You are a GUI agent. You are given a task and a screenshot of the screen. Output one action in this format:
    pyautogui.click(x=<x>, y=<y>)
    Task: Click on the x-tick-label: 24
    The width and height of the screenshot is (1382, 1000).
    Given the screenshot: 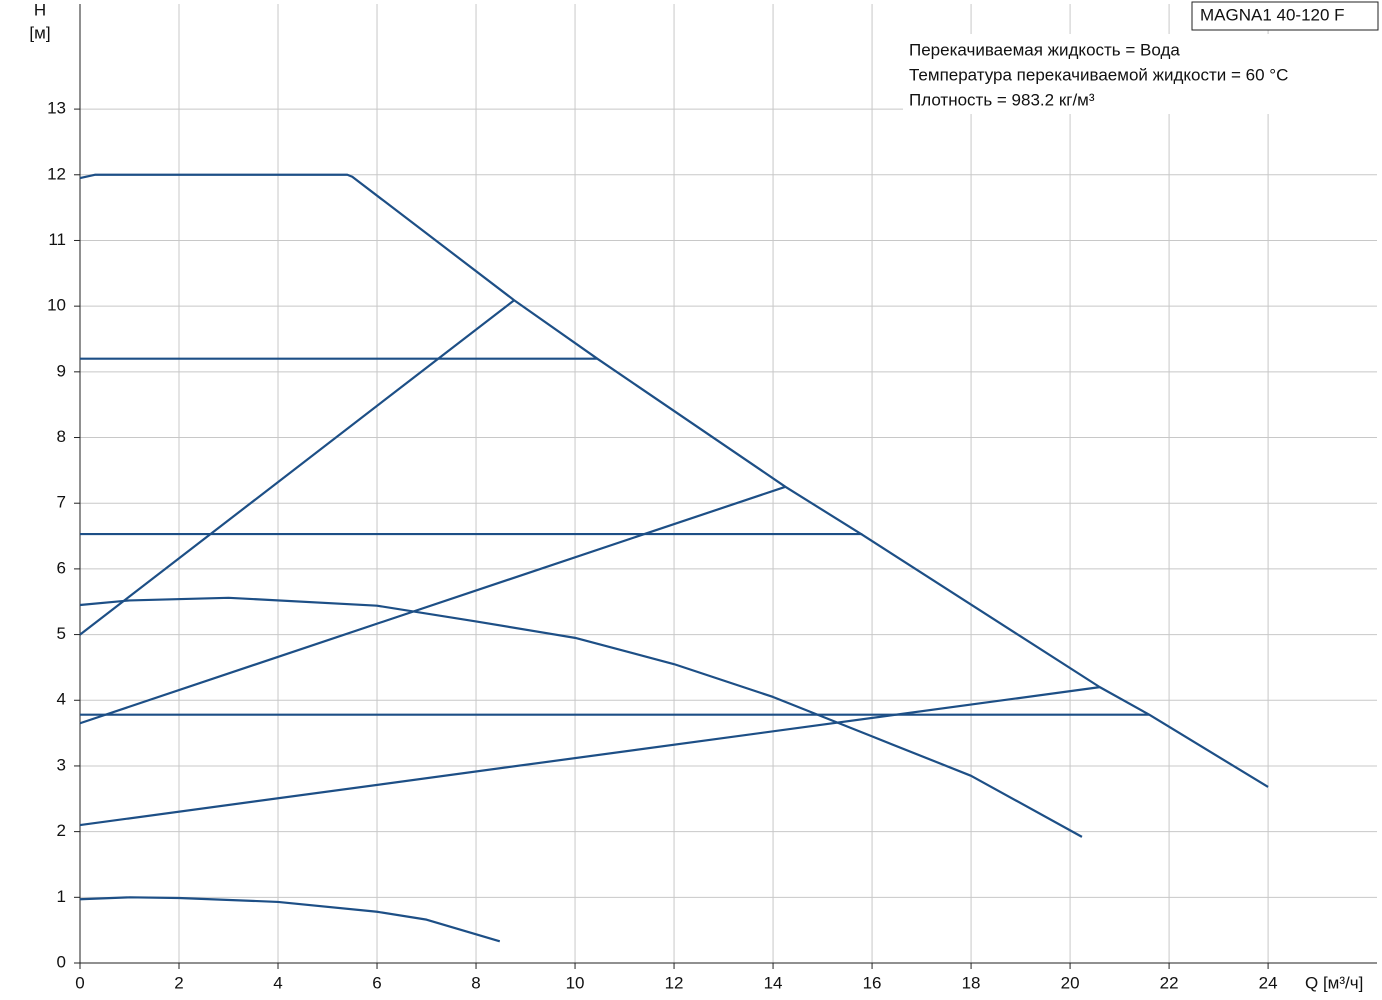 What is the action you would take?
    pyautogui.click(x=1268, y=982)
    